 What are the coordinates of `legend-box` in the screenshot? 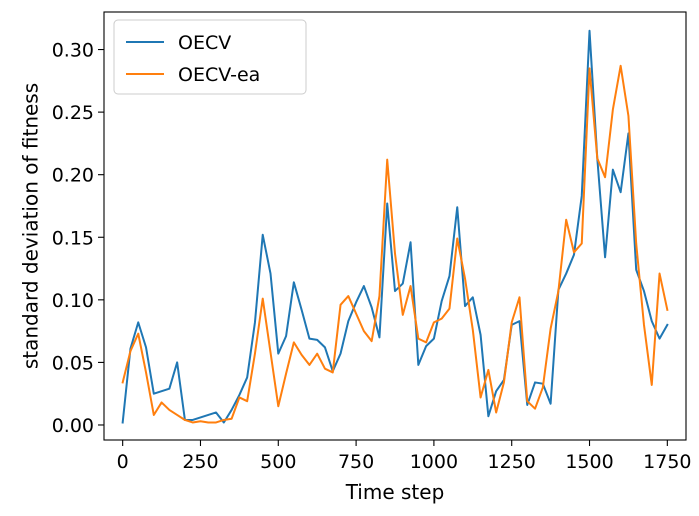 It's located at (210, 57).